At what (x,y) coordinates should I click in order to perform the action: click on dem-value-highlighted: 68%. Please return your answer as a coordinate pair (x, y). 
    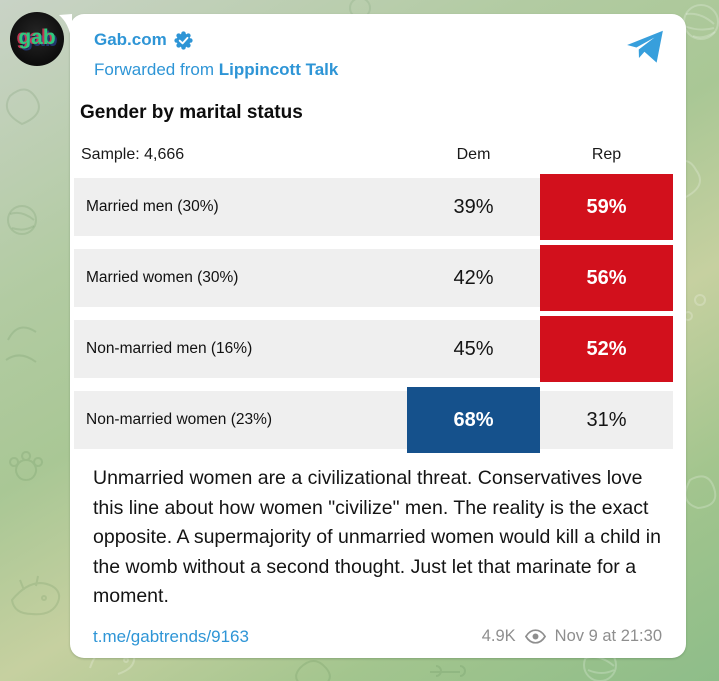
    Looking at the image, I should click on (473, 420).